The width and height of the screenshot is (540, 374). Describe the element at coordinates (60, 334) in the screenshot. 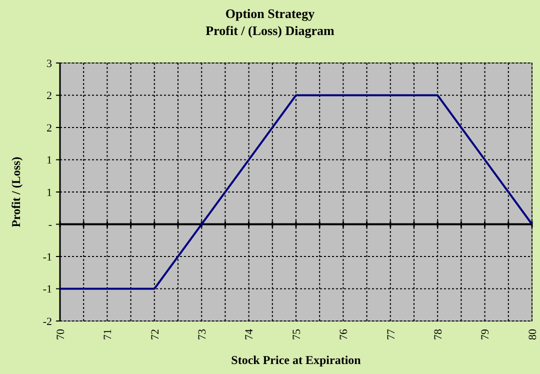

I see `x-tick-label: 70` at that location.